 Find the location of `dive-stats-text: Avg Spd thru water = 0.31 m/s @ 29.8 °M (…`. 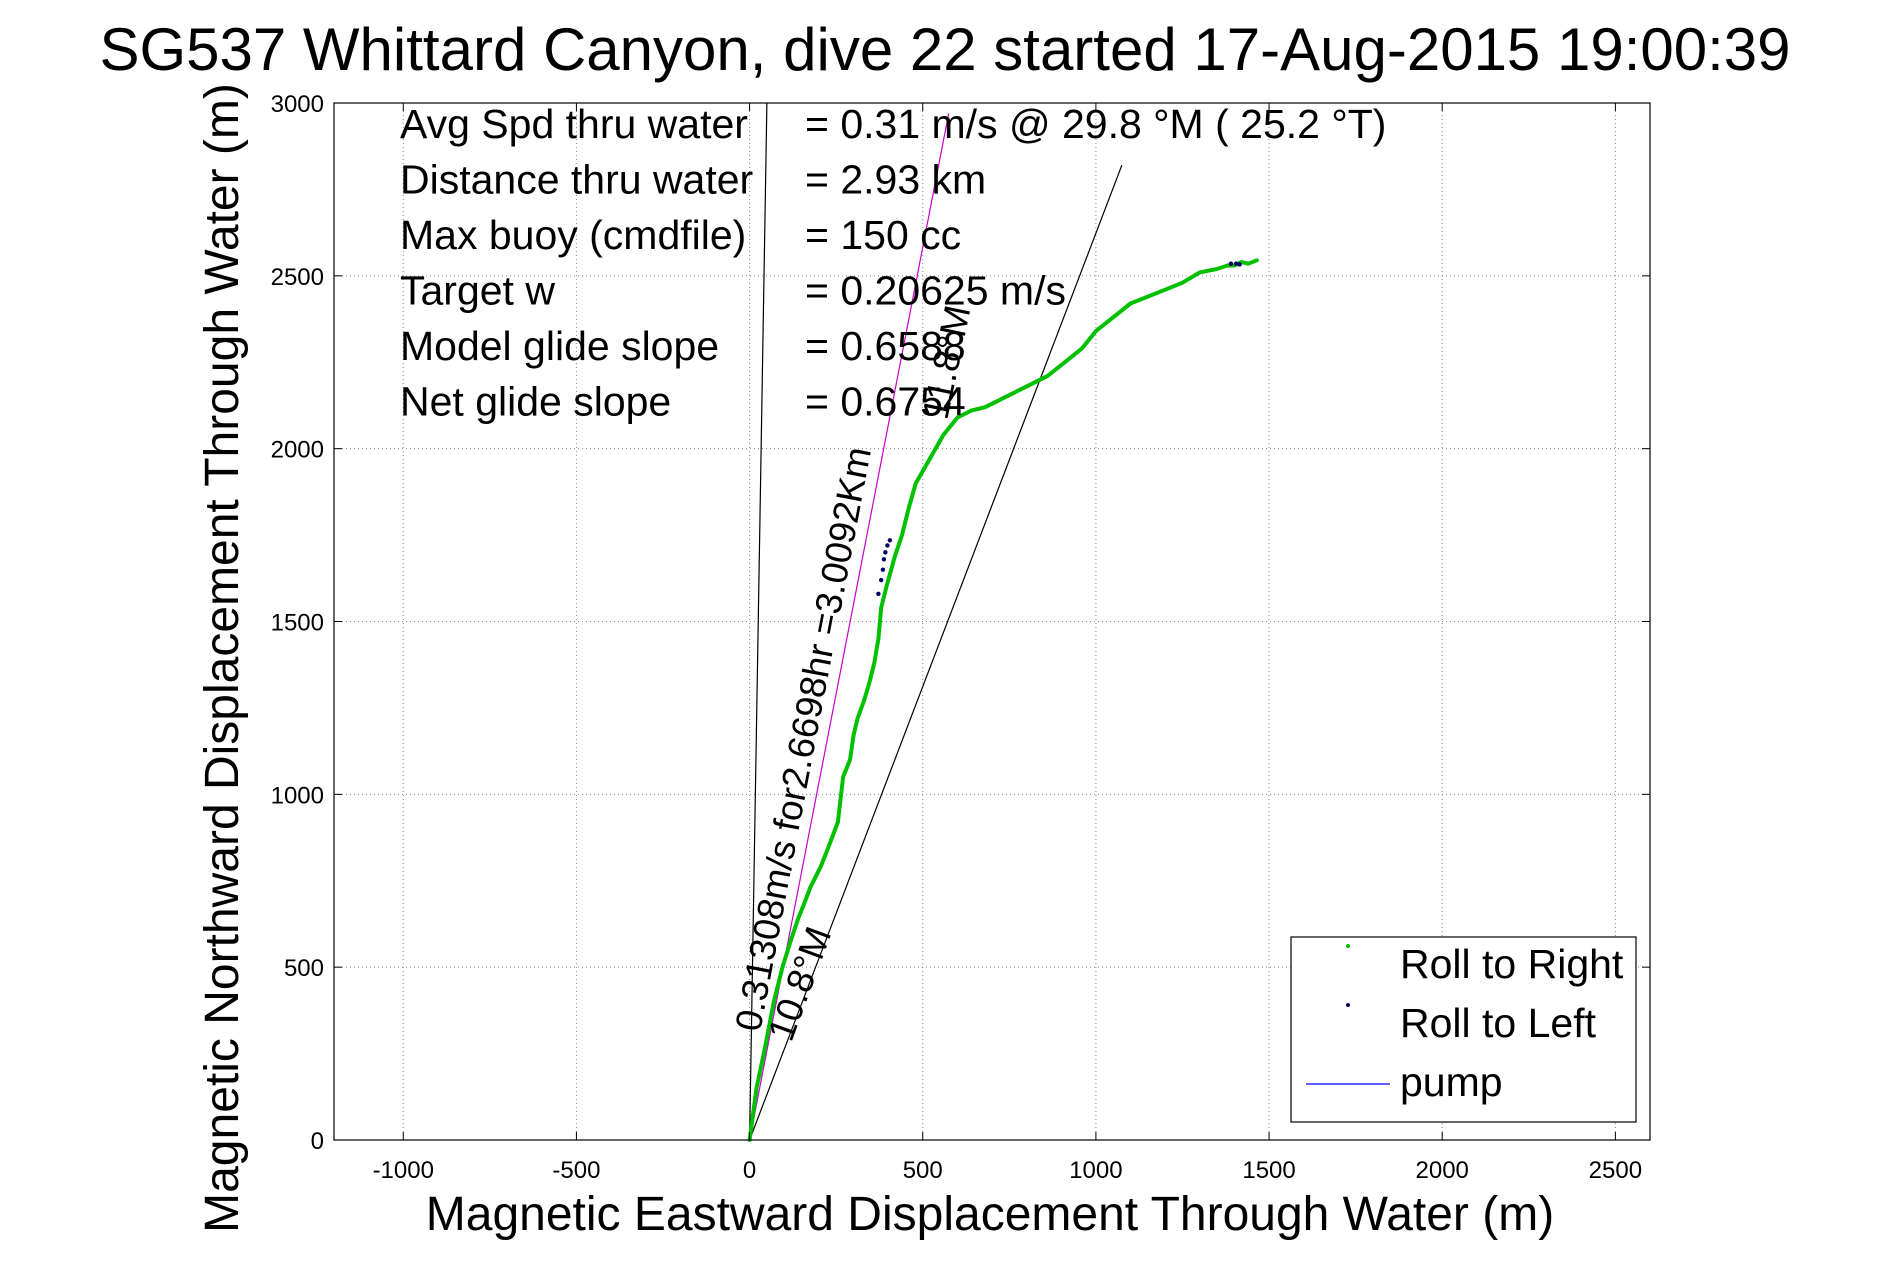

dive-stats-text: Avg Spd thru water = 0.31 m/s @ 29.8 °M (… is located at coordinates (893, 263).